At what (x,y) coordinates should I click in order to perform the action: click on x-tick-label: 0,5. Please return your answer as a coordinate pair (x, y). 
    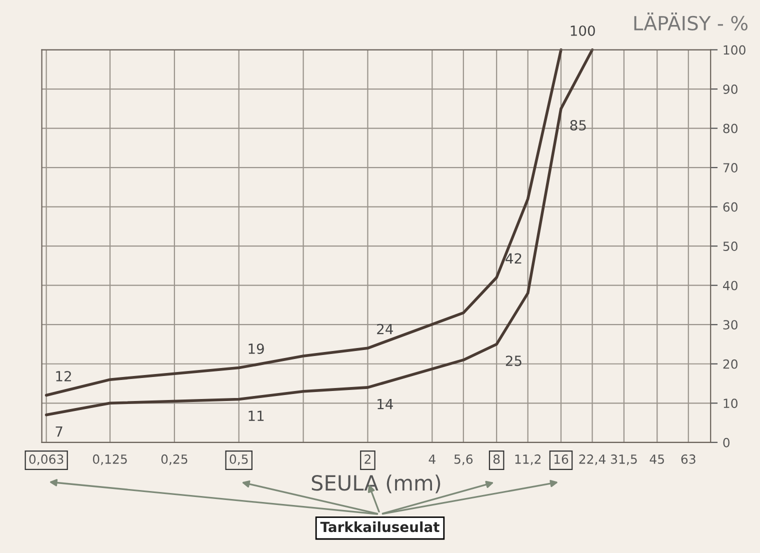
    Looking at the image, I should click on (239, 460).